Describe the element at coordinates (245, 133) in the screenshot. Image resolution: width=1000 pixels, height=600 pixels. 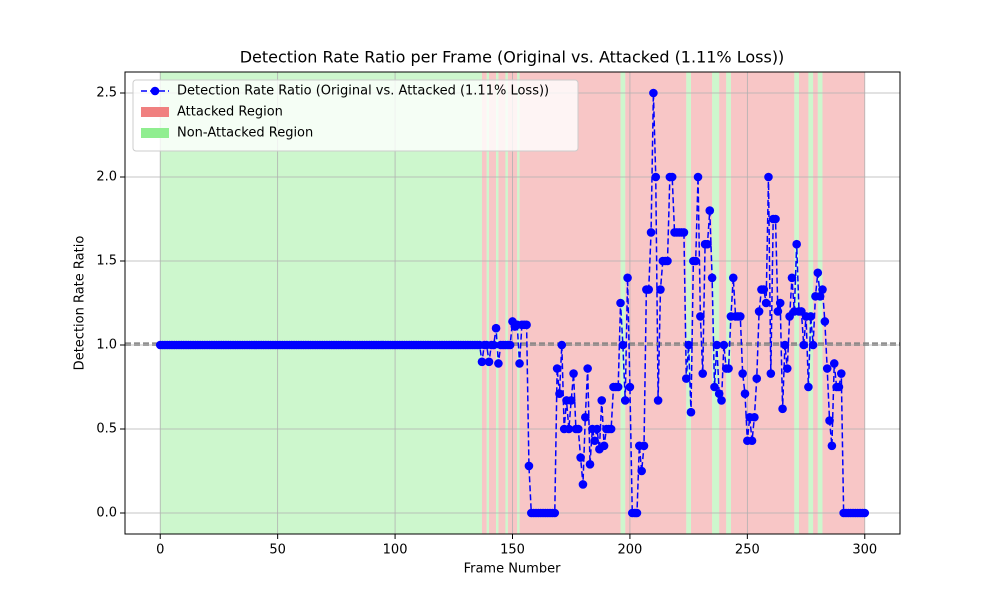
I see `legend-label: Non-Attacked Region` at that location.